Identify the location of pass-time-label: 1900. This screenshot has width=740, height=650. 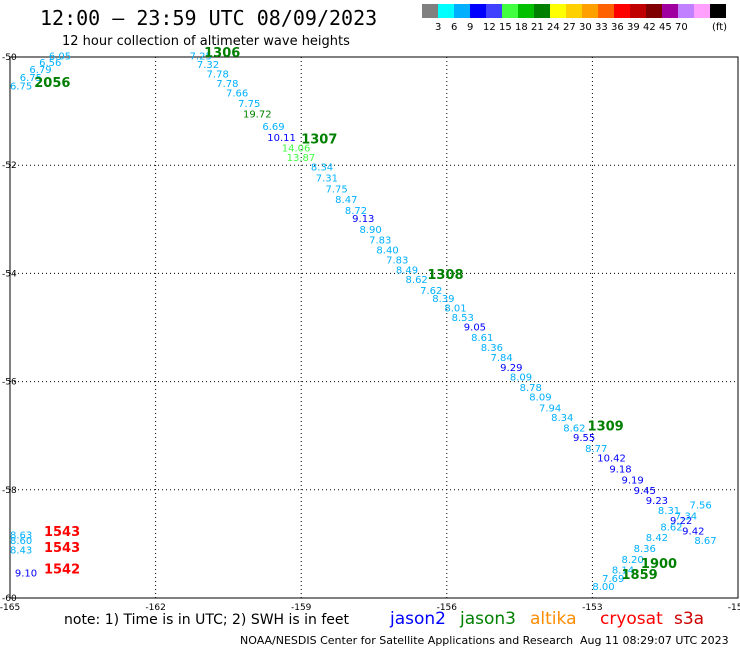
(659, 564).